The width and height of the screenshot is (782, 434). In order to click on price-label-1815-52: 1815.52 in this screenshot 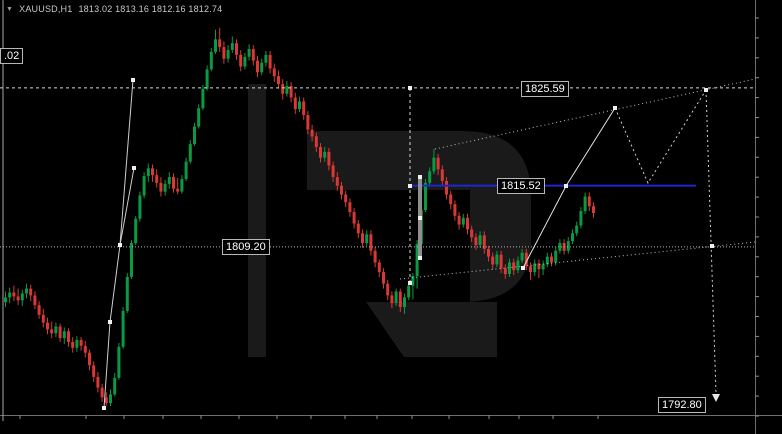, I will do `click(521, 186)`.